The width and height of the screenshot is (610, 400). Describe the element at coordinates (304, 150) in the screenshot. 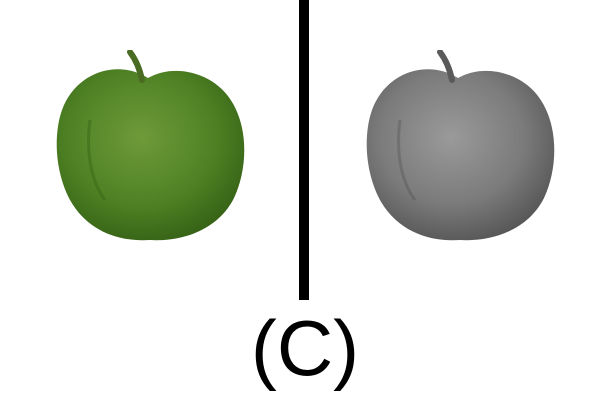

I see `vertical-divider` at that location.